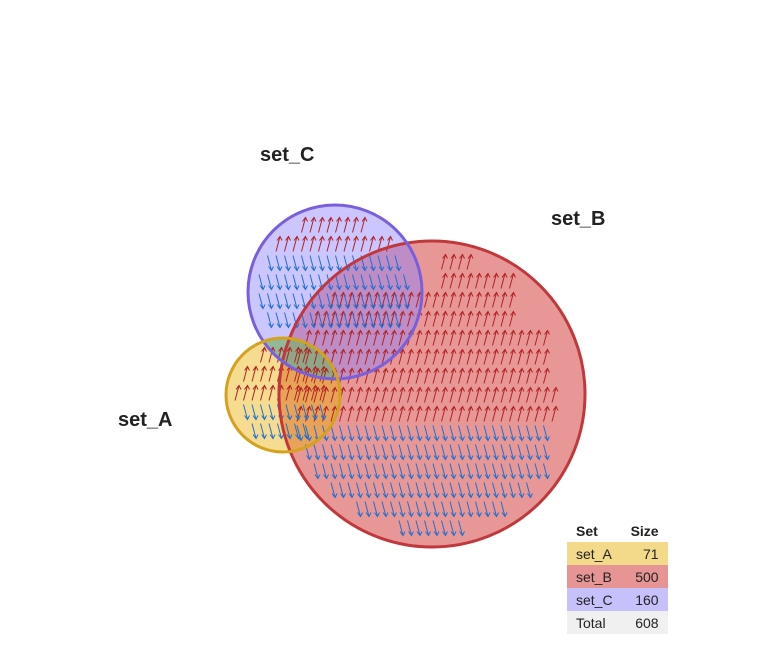 The image size is (768, 672). Describe the element at coordinates (617, 553) in the screenshot. I see `legend-row-set-a: set_A 71` at that location.